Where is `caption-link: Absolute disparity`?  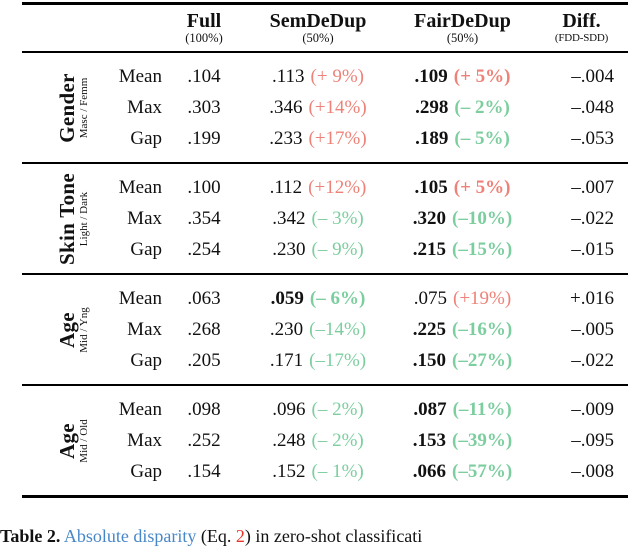
caption-link: Absolute disparity is located at coordinates (128, 536).